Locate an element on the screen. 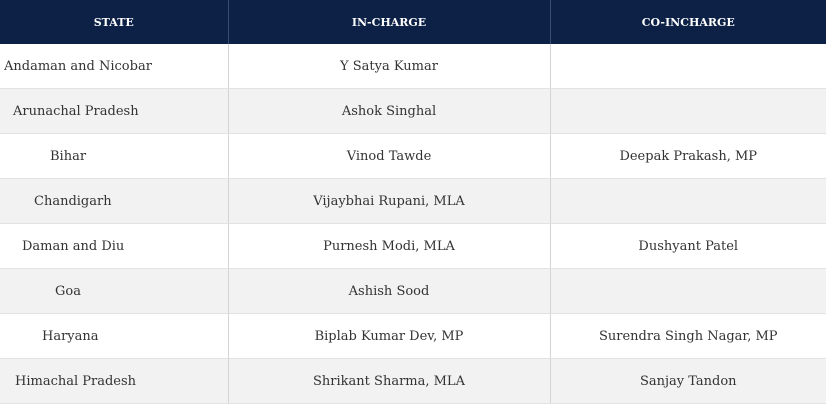  table-header: STATE IN-CHARGE CO-INCHARGE is located at coordinates (413, 22).